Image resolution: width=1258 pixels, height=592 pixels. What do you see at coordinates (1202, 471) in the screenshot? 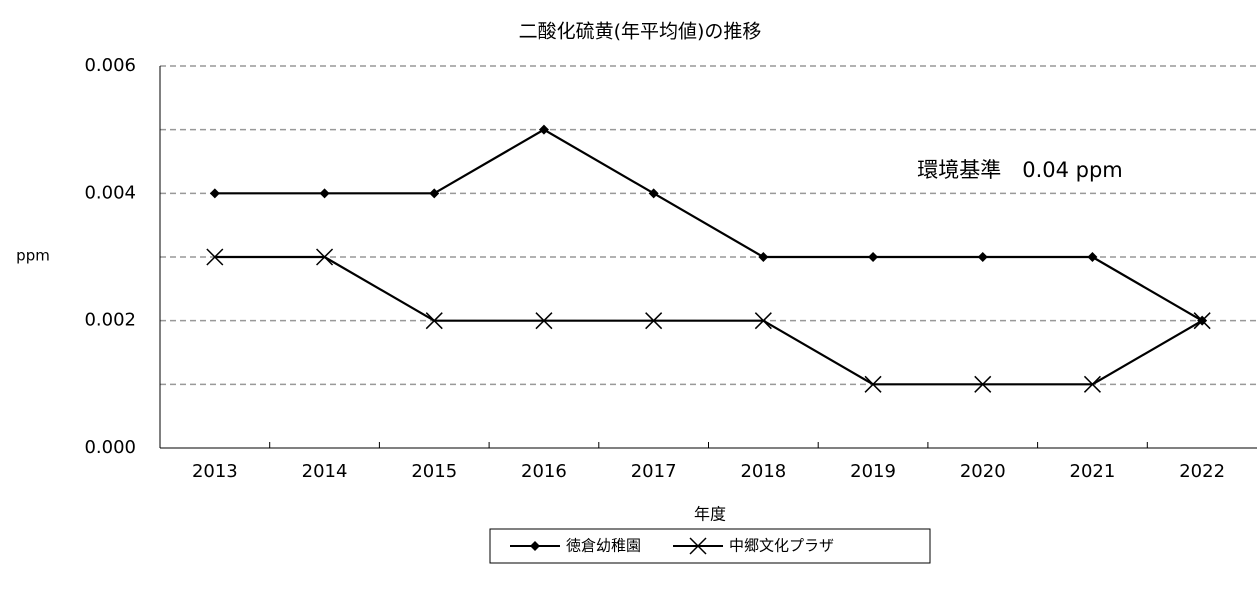
I see `x-tick-label: 2022` at bounding box center [1202, 471].